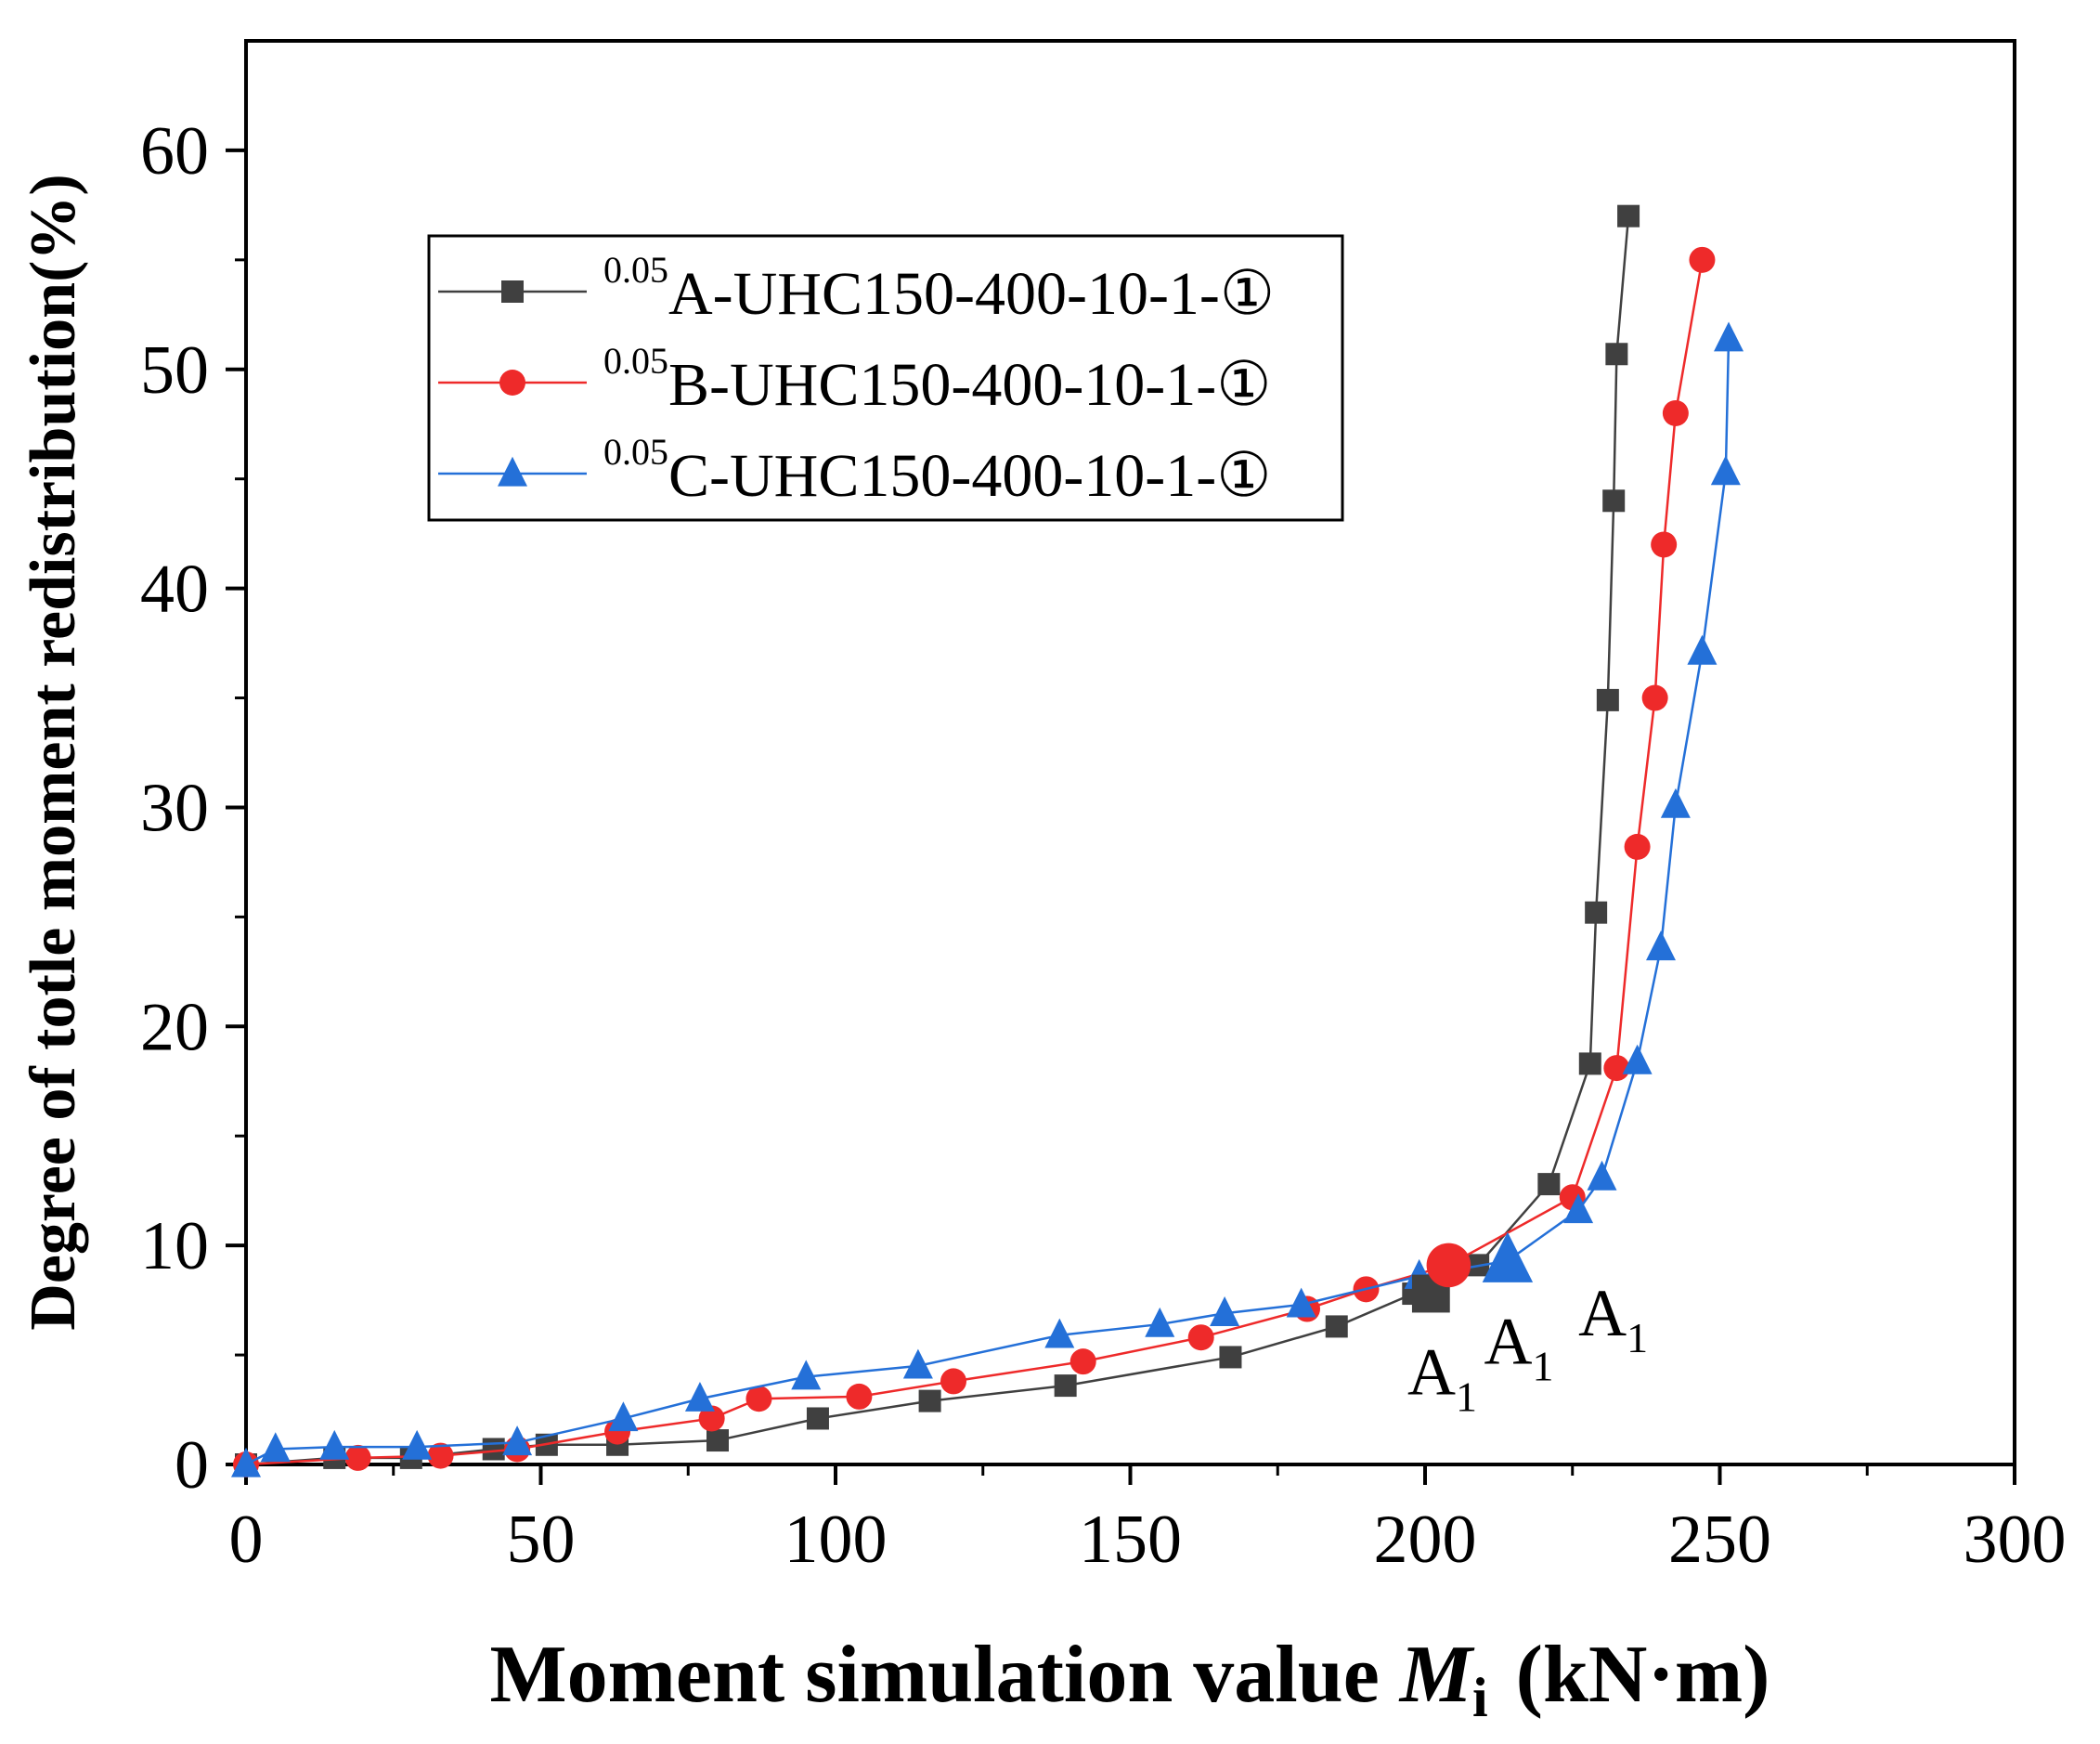 This screenshot has width=2100, height=1744. What do you see at coordinates (939, 288) in the screenshot?
I see `legend-label: 0.05A-UHC150-400-10-1-①` at bounding box center [939, 288].